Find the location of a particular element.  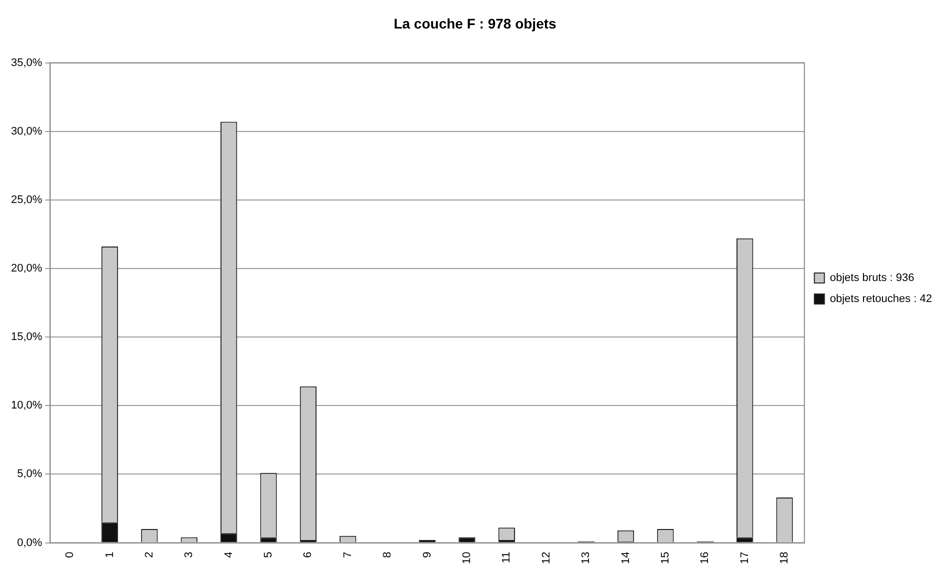

y-tick-label: 0,0% is located at coordinates (29, 542).